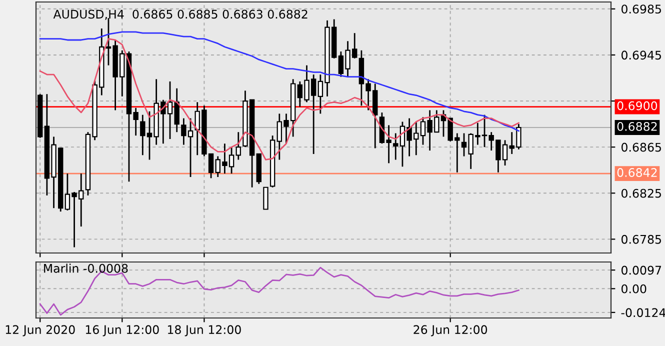 The height and width of the screenshot is (346, 665). Describe the element at coordinates (204, 330) in the screenshot. I see `x-tick-label: 18 Jun 12:00` at that location.